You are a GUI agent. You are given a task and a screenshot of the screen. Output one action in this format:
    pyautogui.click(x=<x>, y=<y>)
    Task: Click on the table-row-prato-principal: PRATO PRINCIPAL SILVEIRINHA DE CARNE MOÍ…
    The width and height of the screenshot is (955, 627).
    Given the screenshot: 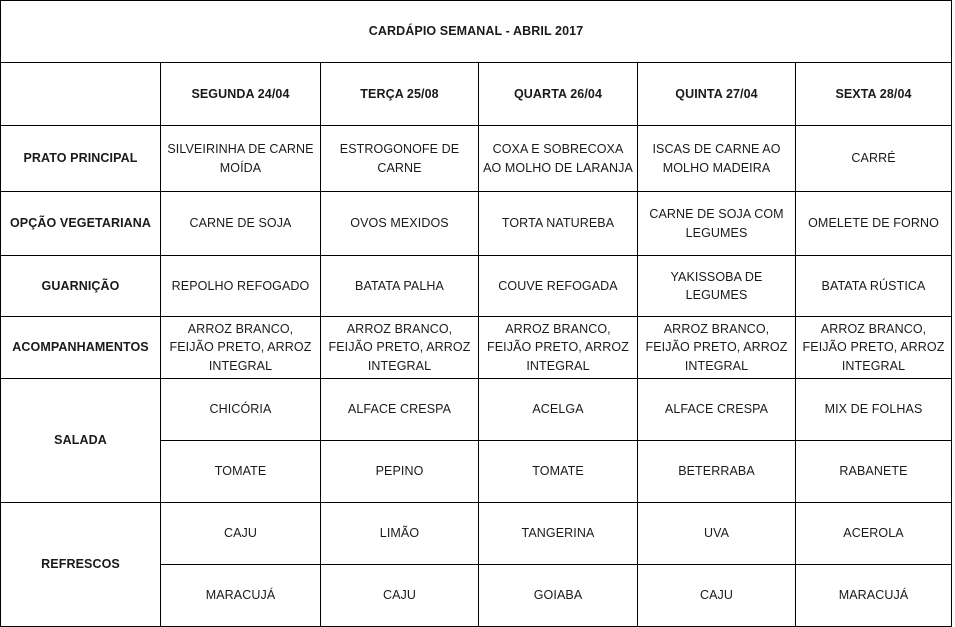 What is the action you would take?
    pyautogui.click(x=476, y=158)
    